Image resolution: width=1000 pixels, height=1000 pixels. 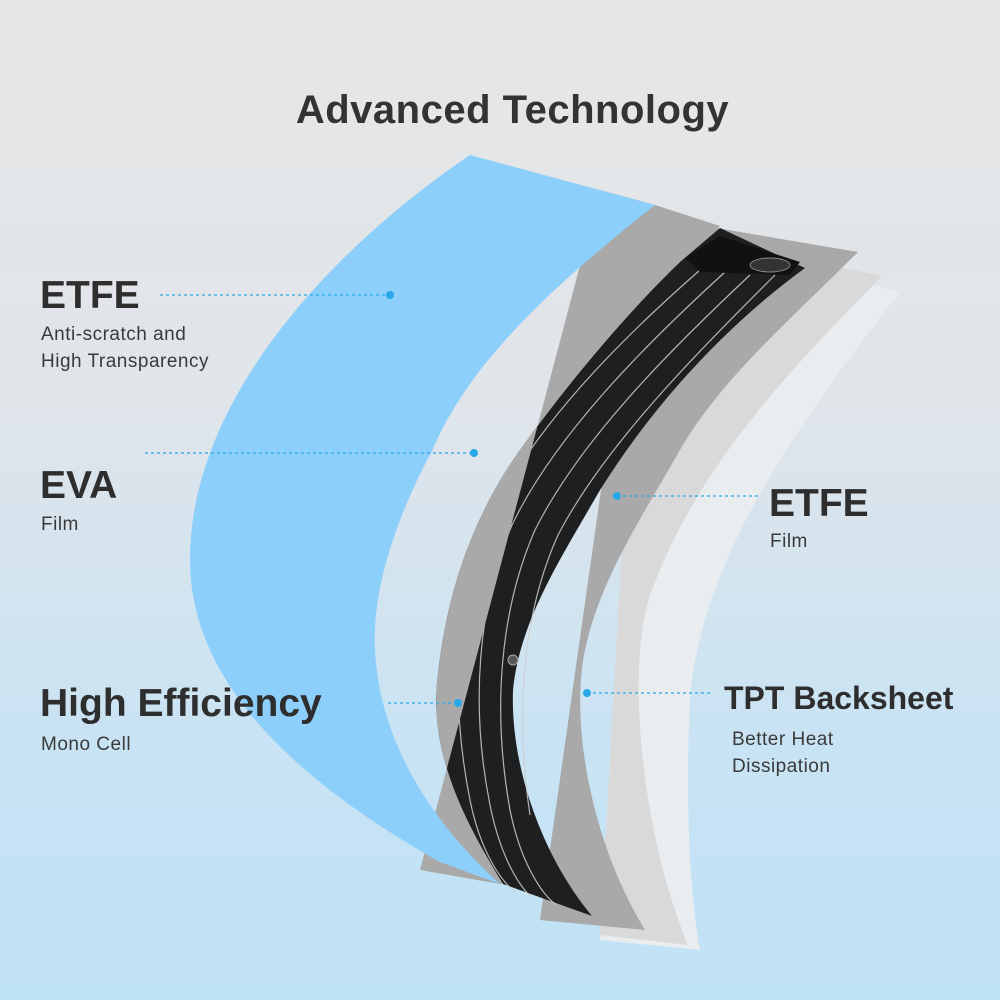 I want to click on desc-line: Anti-scratch and, so click(x=114, y=334).